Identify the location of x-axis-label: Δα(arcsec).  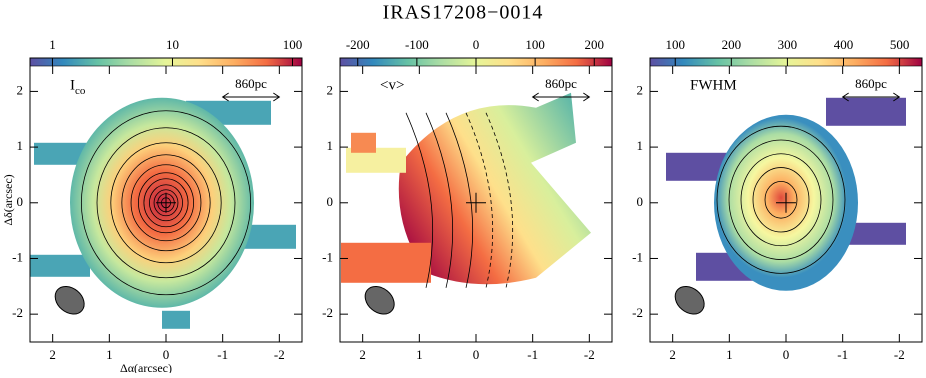
(146, 367).